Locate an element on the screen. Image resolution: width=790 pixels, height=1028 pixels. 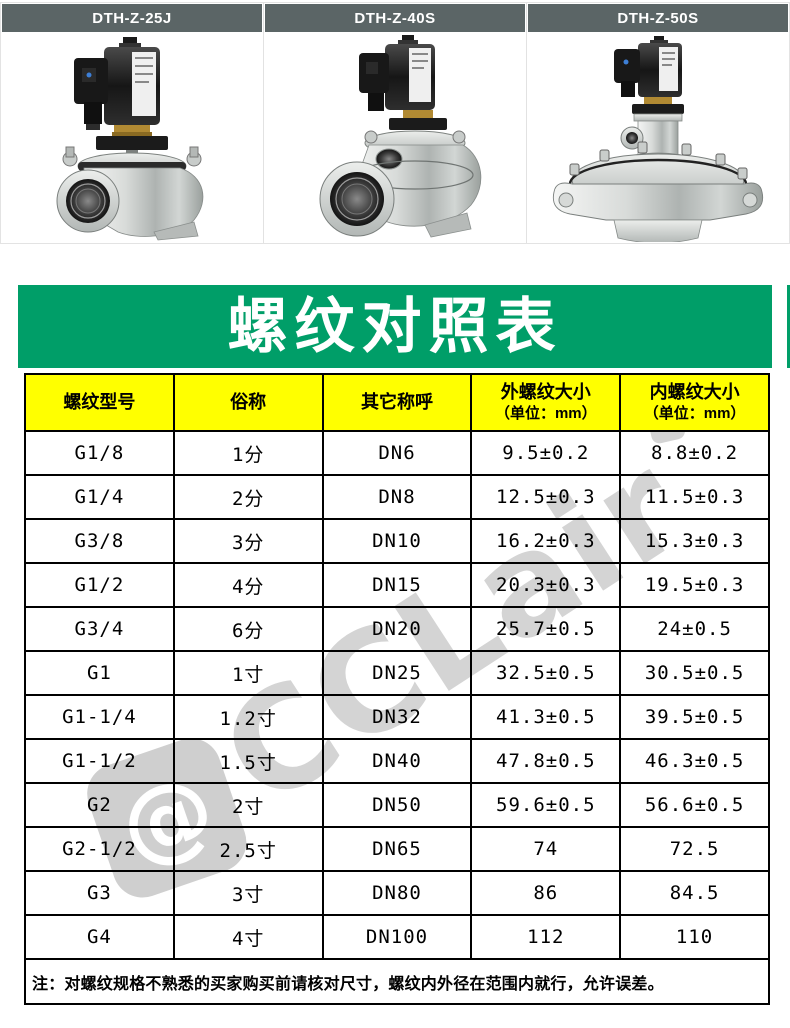
table-cell: 2分 is located at coordinates (249, 497).